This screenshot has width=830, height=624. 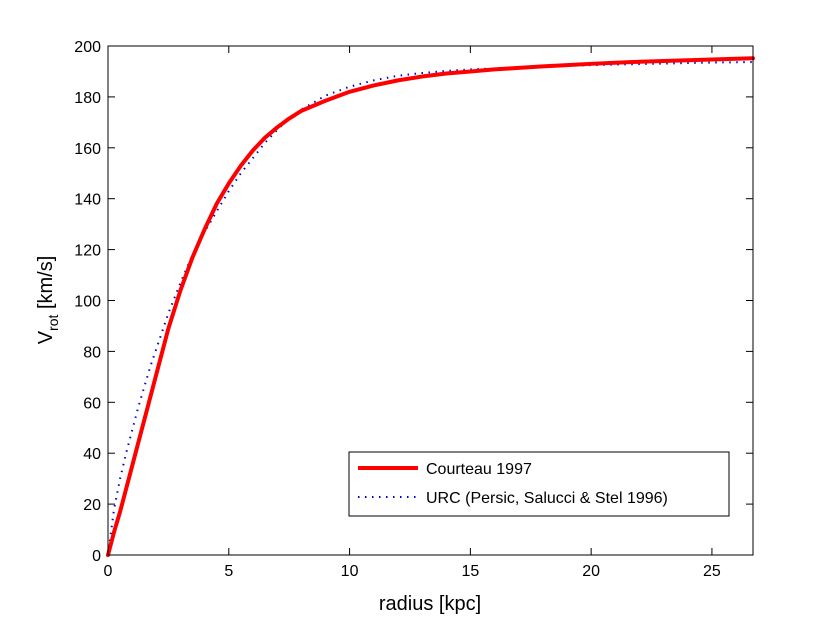 I want to click on y-tick-label: 160, so click(x=87, y=149).